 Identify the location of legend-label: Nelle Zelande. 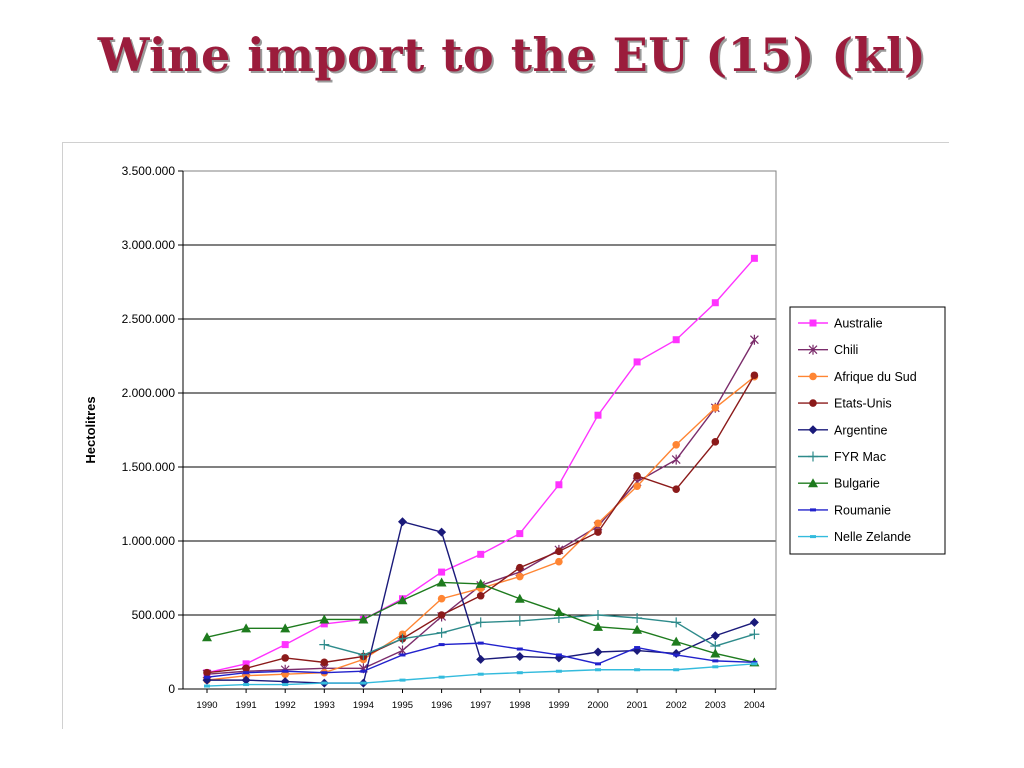
(872, 537).